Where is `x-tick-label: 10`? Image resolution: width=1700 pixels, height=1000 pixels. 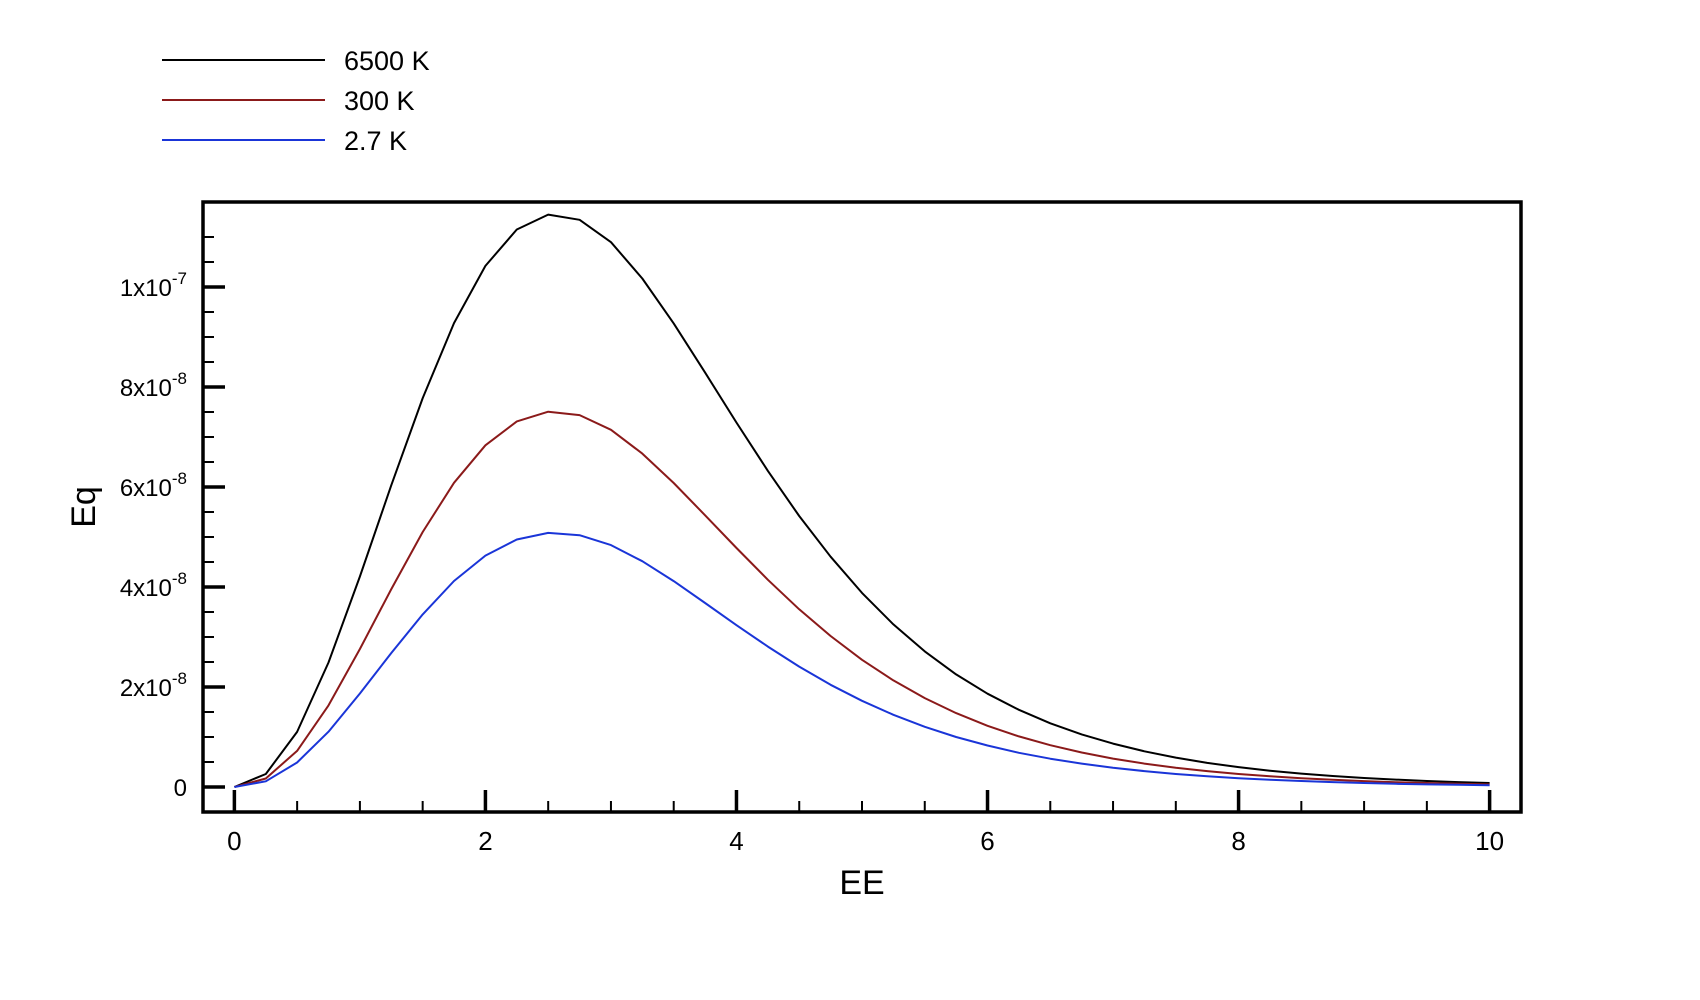 x-tick-label: 10 is located at coordinates (1489, 841).